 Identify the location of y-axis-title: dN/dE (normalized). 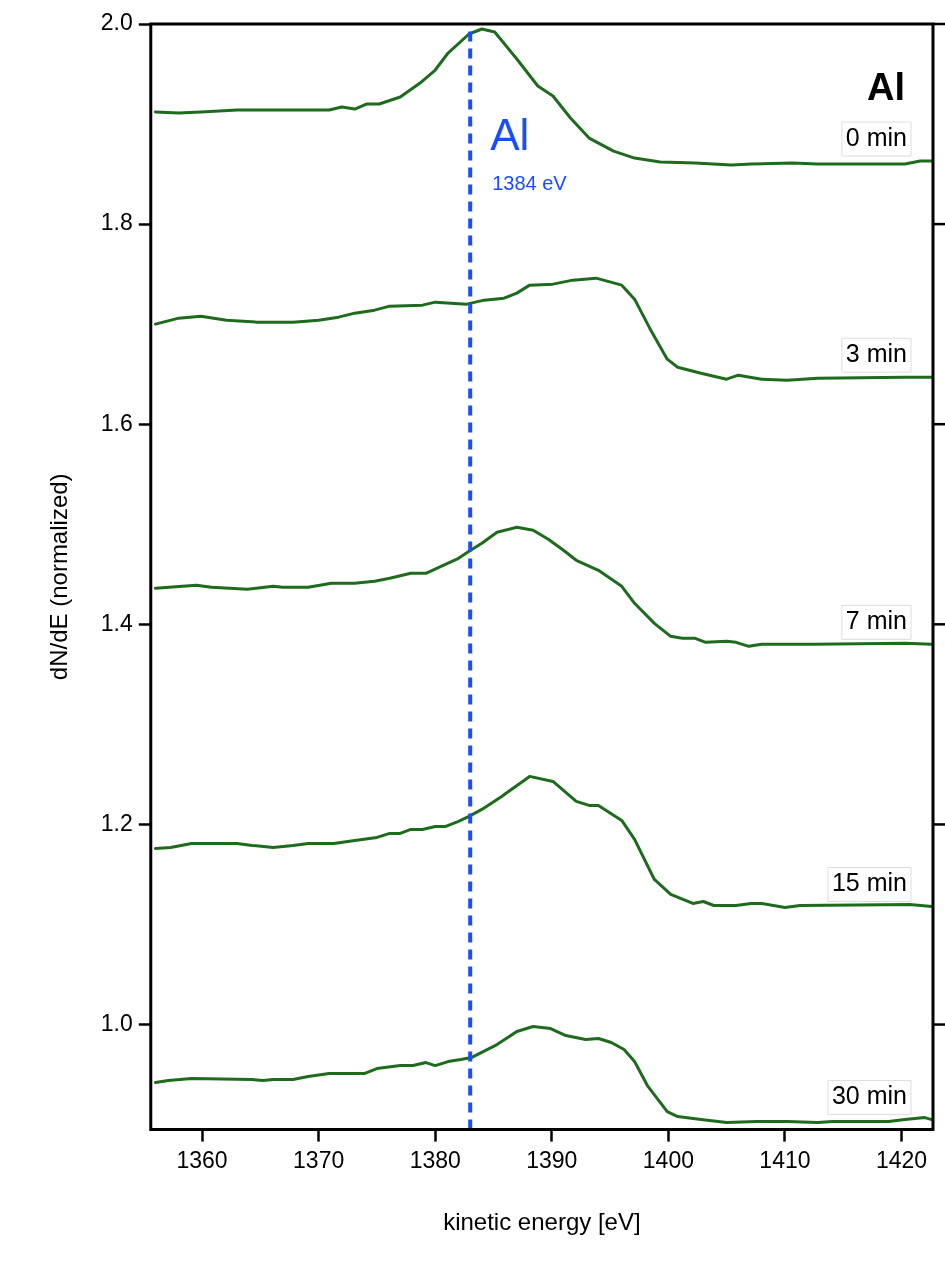
(59, 577).